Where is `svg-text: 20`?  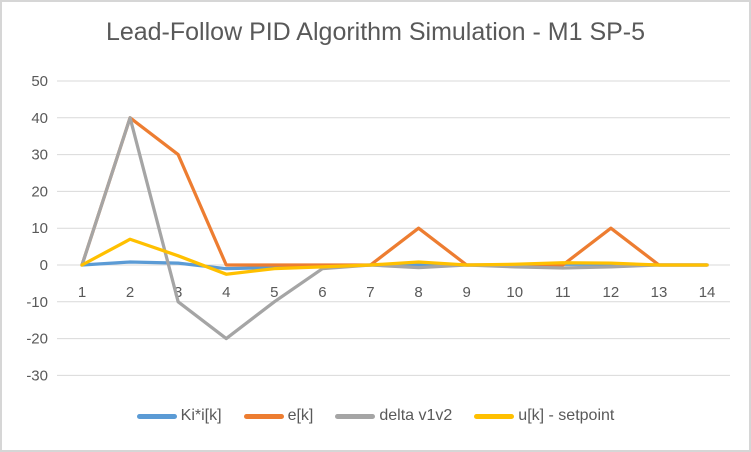 svg-text: 20 is located at coordinates (39, 191).